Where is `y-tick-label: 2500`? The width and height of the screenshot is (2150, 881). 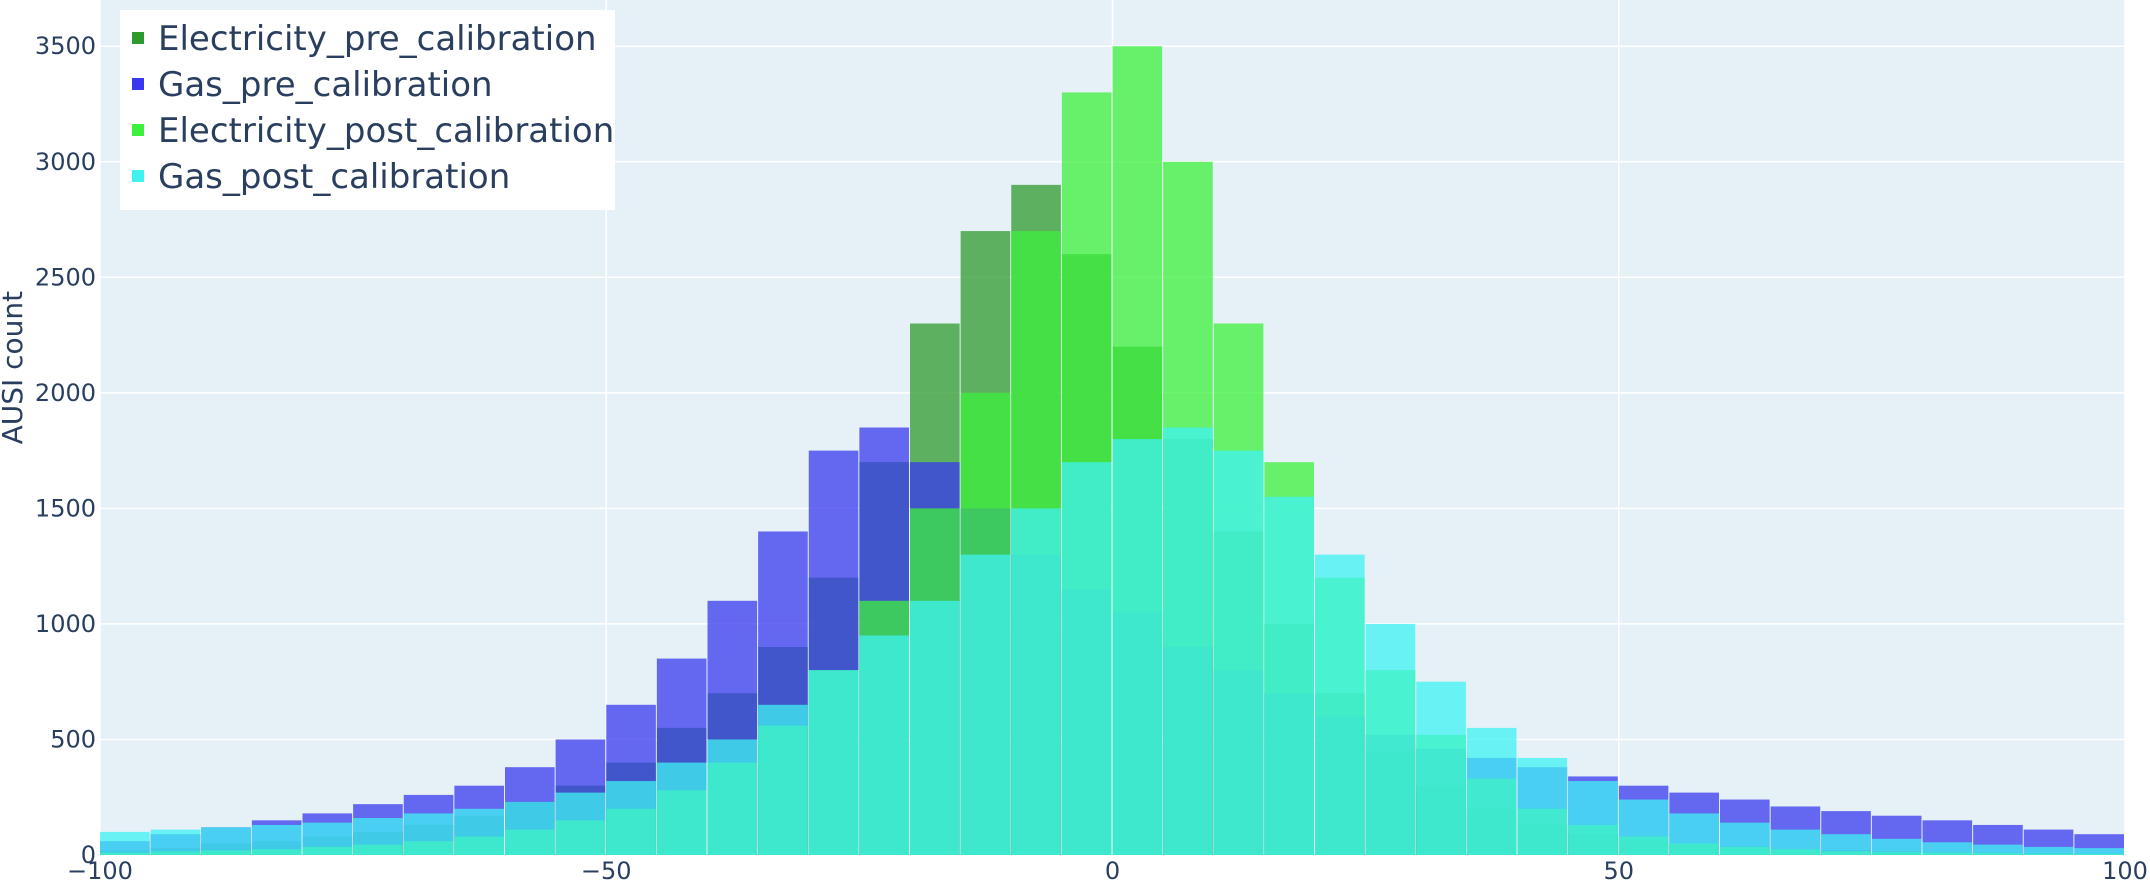 y-tick-label: 2500 is located at coordinates (65, 277).